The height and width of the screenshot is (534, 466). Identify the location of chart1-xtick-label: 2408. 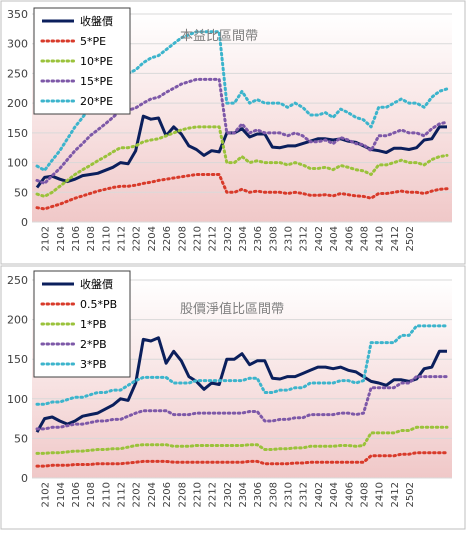
(364, 238).